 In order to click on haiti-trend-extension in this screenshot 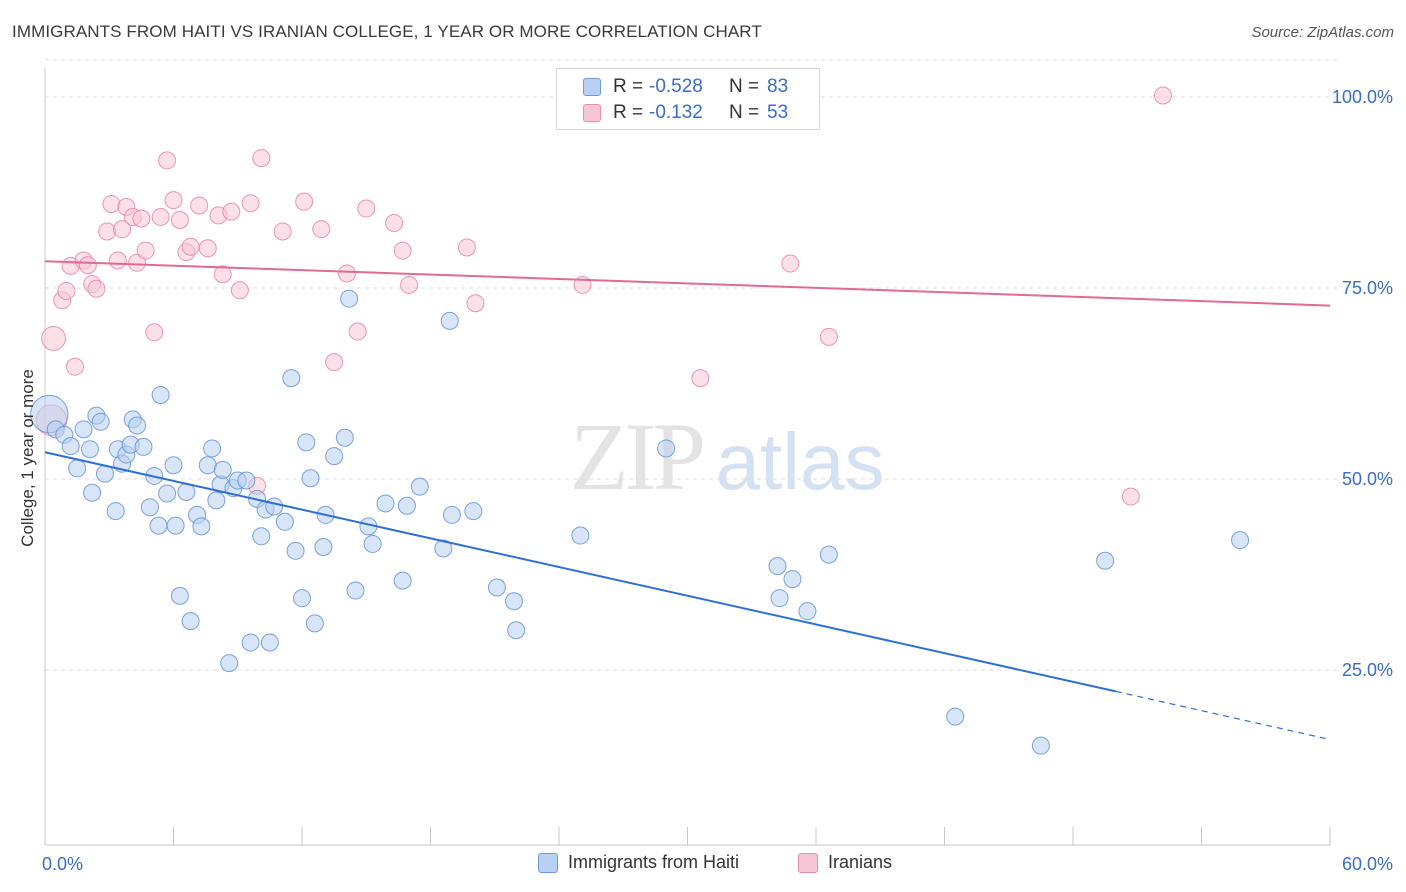, I will do `click(1223, 715)`.